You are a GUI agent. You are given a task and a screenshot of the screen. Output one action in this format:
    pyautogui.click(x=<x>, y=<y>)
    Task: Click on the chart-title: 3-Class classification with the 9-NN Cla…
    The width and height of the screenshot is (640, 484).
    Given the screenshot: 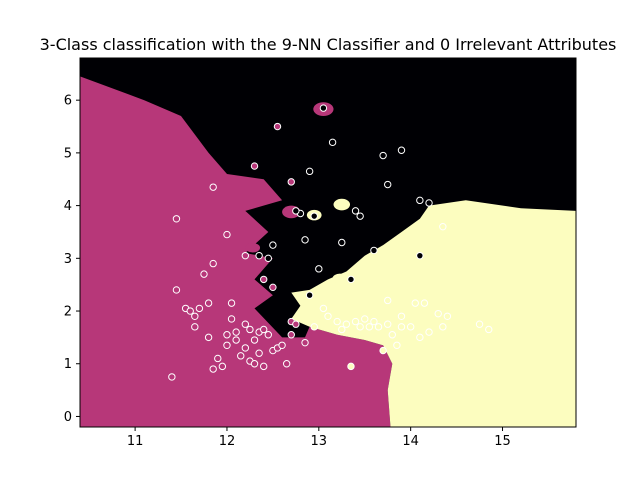 What is the action you would take?
    pyautogui.click(x=328, y=44)
    